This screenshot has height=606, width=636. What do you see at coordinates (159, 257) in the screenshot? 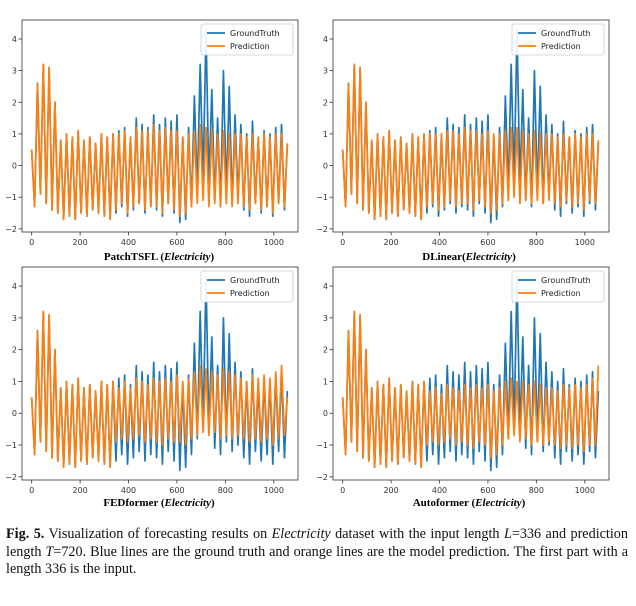
I see `panel-title-0: PatchTSFL (Electricity)` at bounding box center [159, 257].